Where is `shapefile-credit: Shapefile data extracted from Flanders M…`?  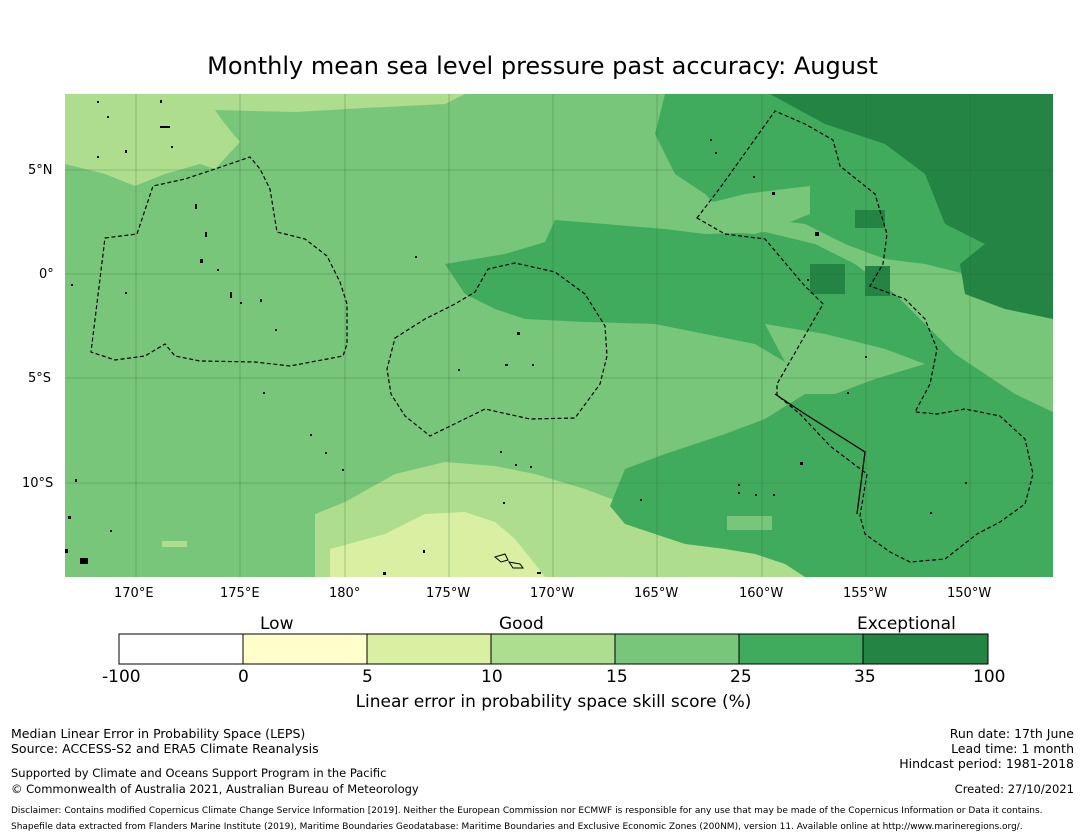 shapefile-credit: Shapefile data extracted from Flanders M… is located at coordinates (517, 827).